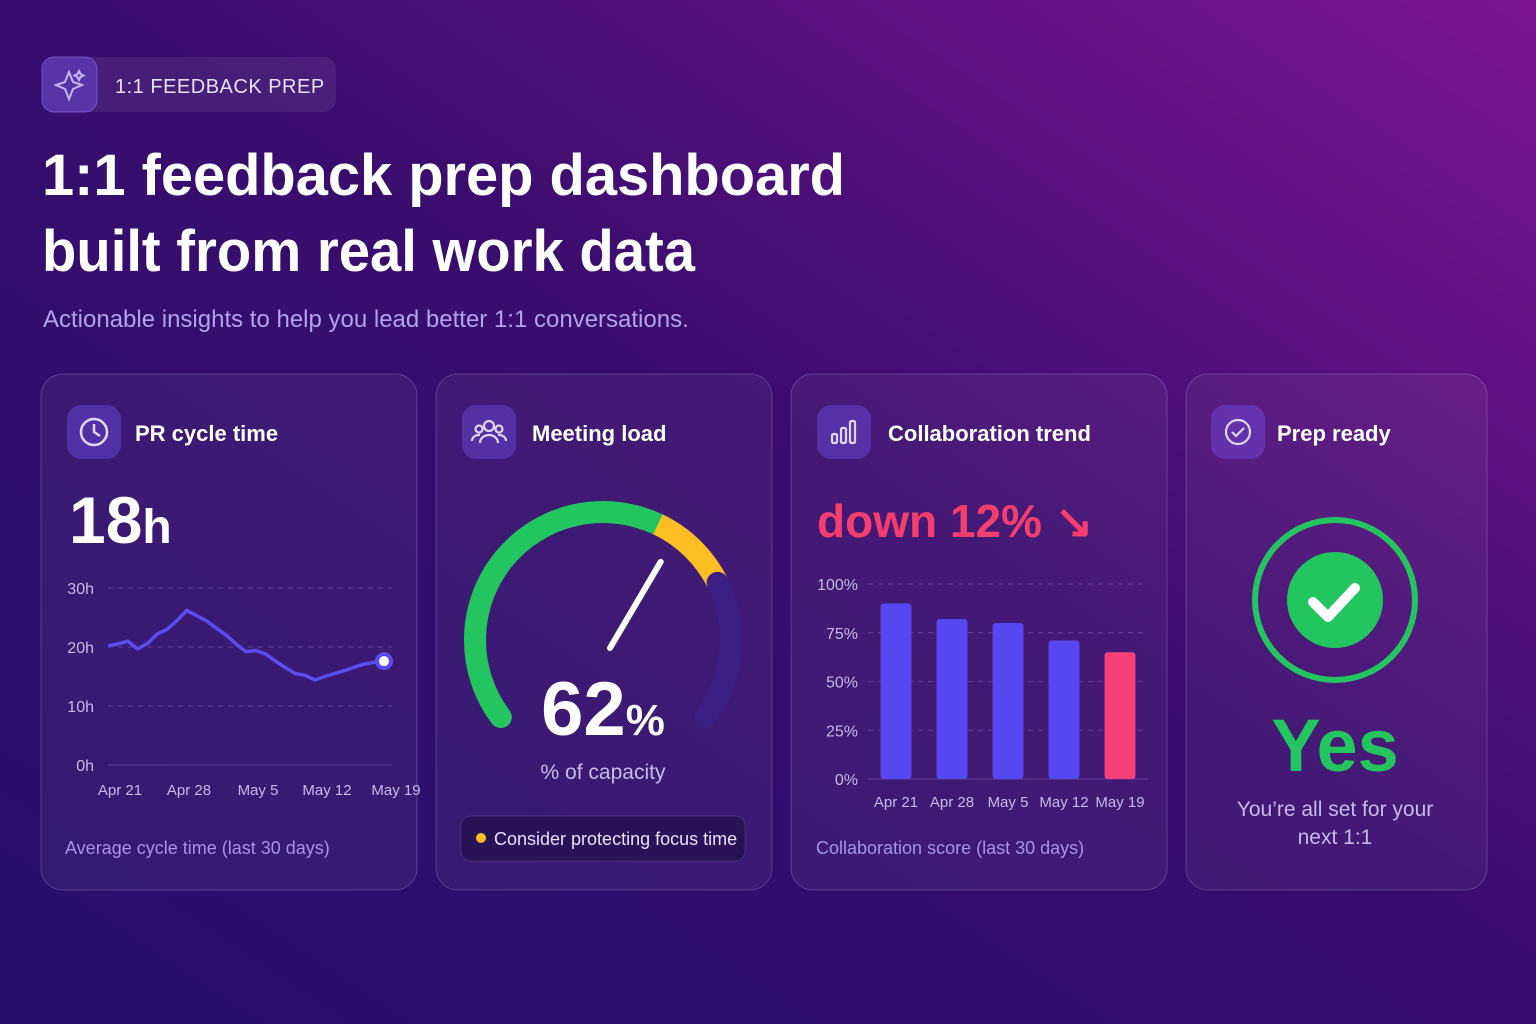 Image resolution: width=1536 pixels, height=1024 pixels. What do you see at coordinates (842, 731) in the screenshot?
I see `y-tick-label: 25%` at bounding box center [842, 731].